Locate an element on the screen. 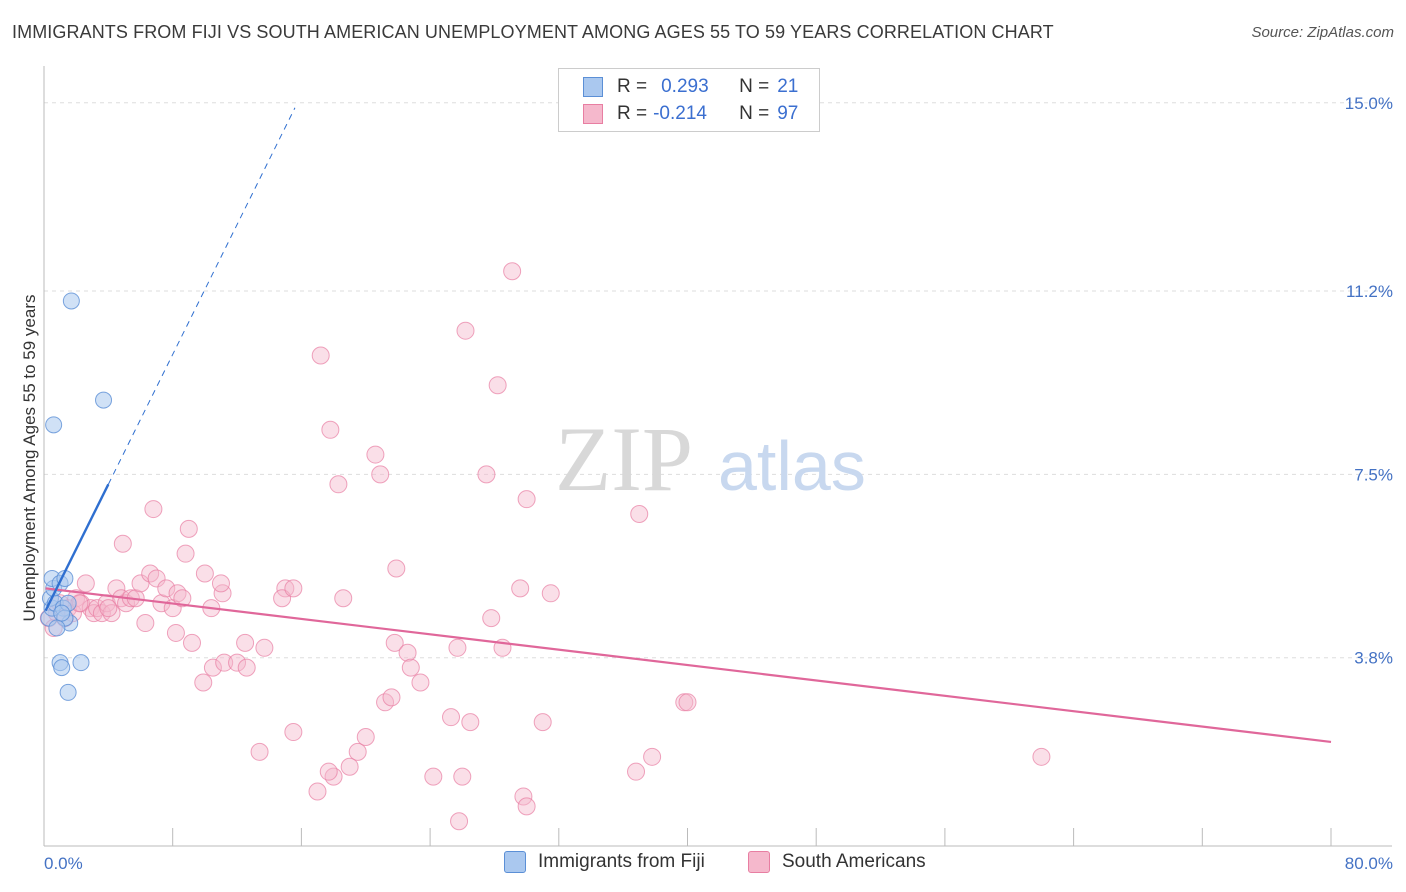 This screenshot has width=1406, height=892. legend-swatch-south is located at coordinates (593, 114).